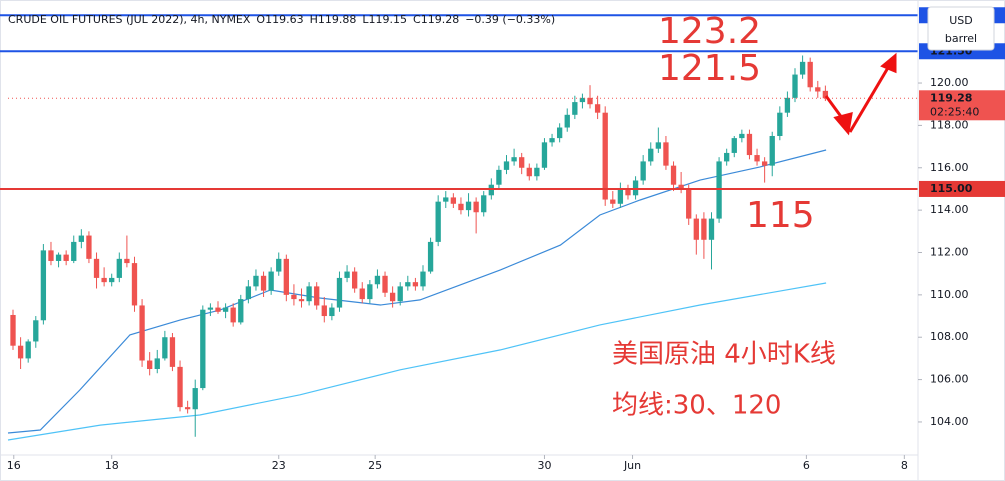 This screenshot has height=481, width=1005. Describe the element at coordinates (962, 105) in the screenshot. I see `last-price-box` at that location.